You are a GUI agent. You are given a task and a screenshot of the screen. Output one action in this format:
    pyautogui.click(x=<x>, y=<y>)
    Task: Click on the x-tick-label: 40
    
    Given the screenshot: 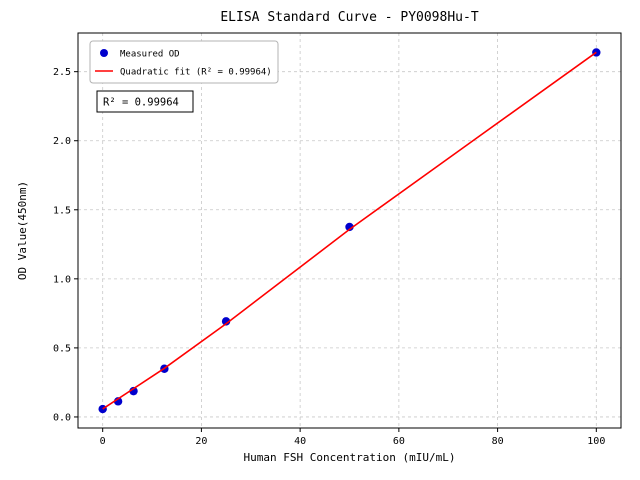 What is the action you would take?
    pyautogui.click(x=300, y=441)
    